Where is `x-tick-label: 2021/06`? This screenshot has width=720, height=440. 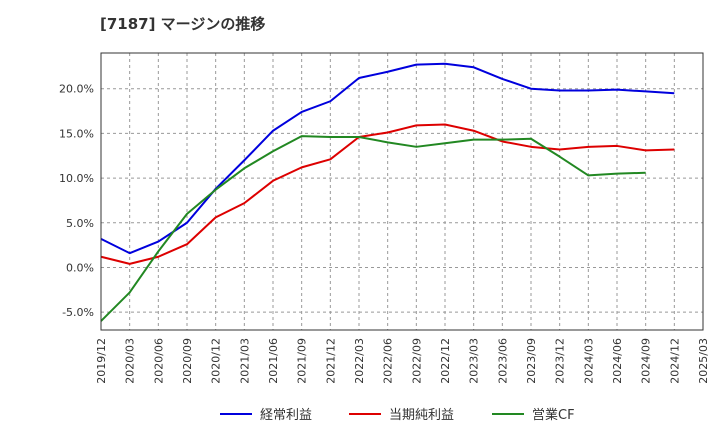
x-tick-label: 2021/06 is located at coordinates (273, 361).